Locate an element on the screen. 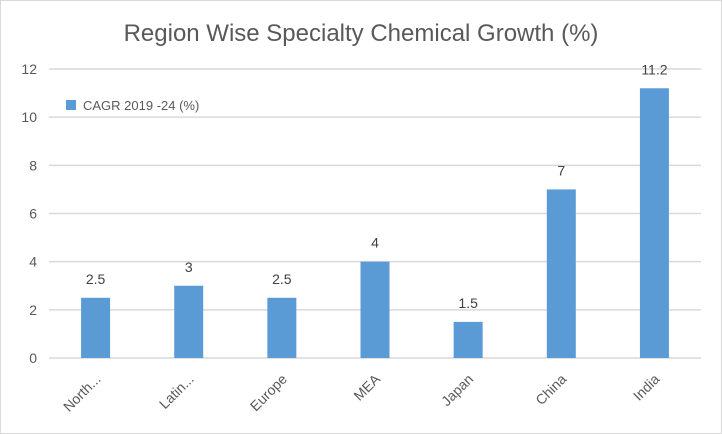 This screenshot has height=434, width=722. legend-label: CAGR 2019 -24 (%) is located at coordinates (141, 105).